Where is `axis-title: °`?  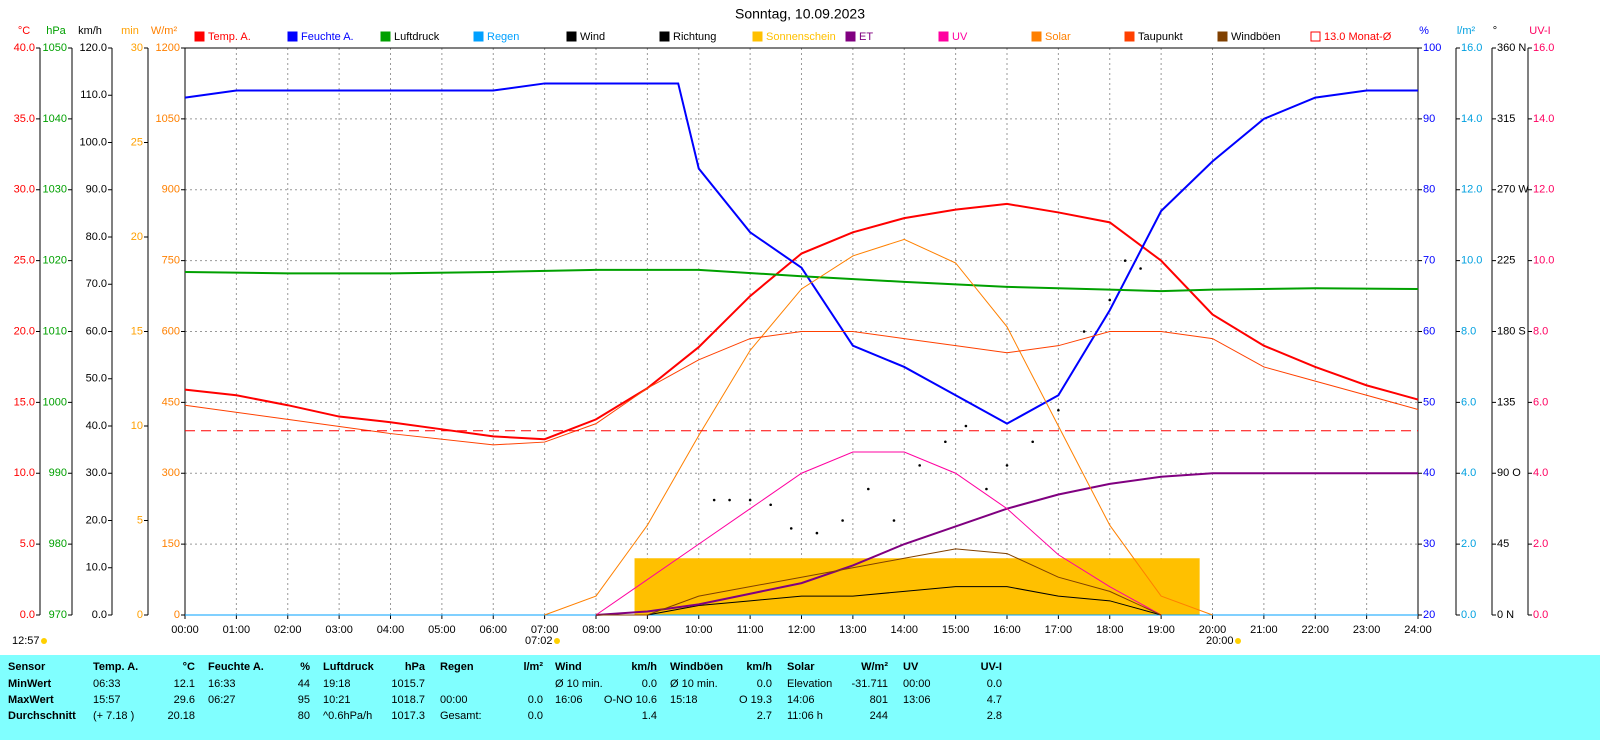 axis-title: ° is located at coordinates (1495, 31).